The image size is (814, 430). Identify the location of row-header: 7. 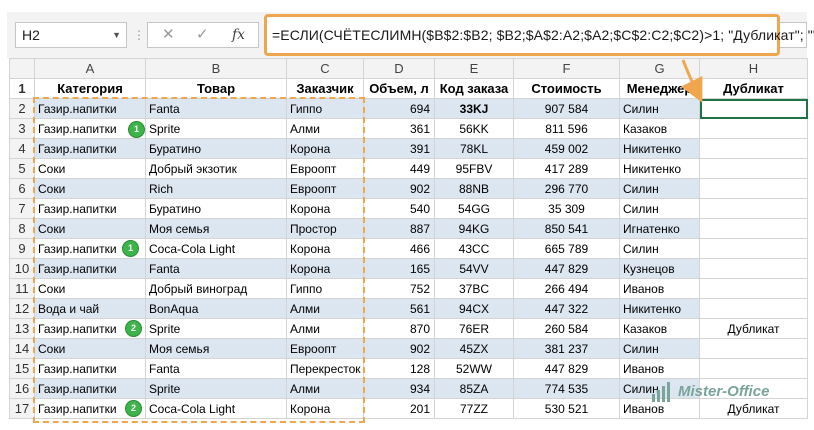
(22, 208).